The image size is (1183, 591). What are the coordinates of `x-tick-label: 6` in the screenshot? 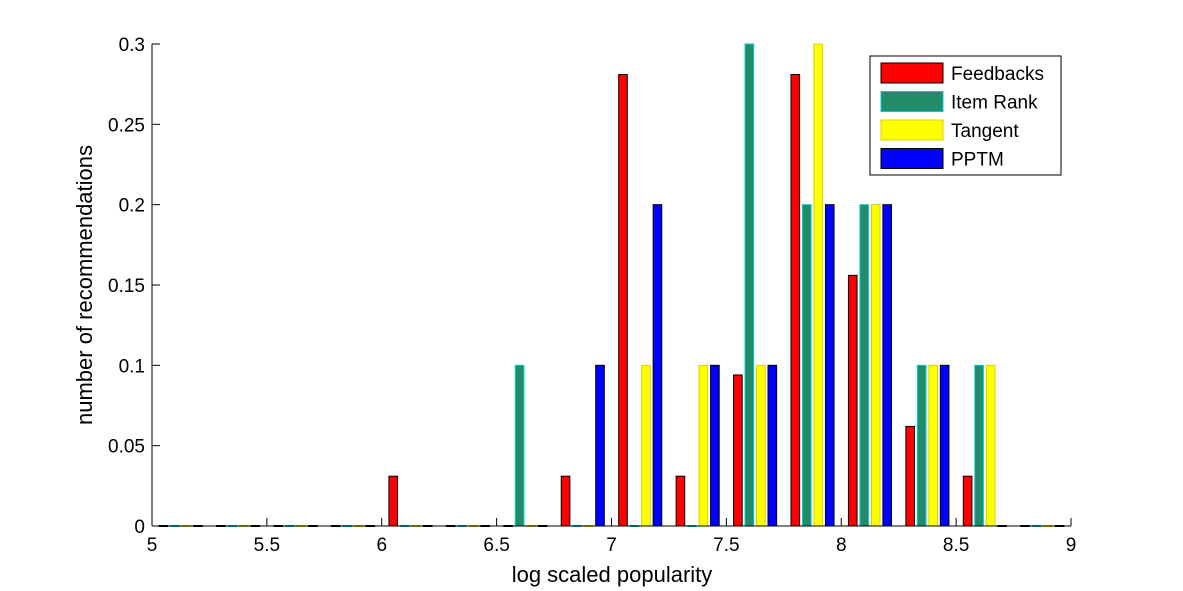 It's located at (381, 545).